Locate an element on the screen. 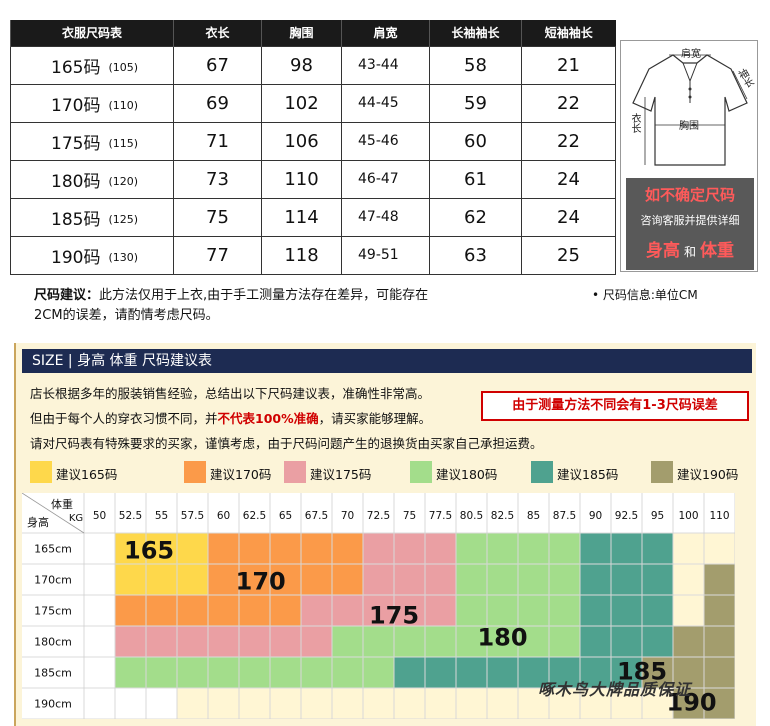 Image resolution: width=770 pixels, height=726 pixels. height-tick-label: 165cm is located at coordinates (53, 549).